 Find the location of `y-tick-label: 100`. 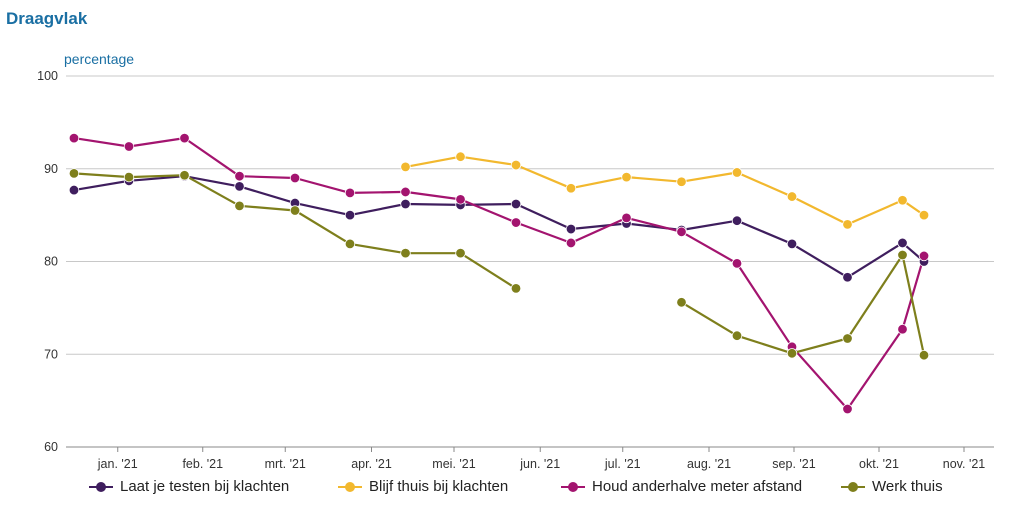

y-tick-label: 100 is located at coordinates (47, 76).